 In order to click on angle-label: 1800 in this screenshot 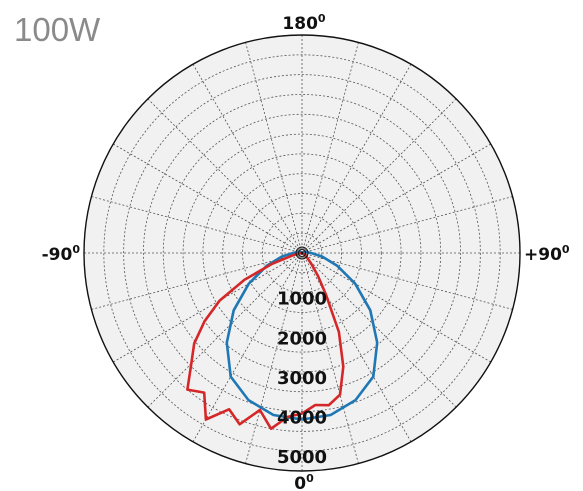, I will do `click(304, 23)`.